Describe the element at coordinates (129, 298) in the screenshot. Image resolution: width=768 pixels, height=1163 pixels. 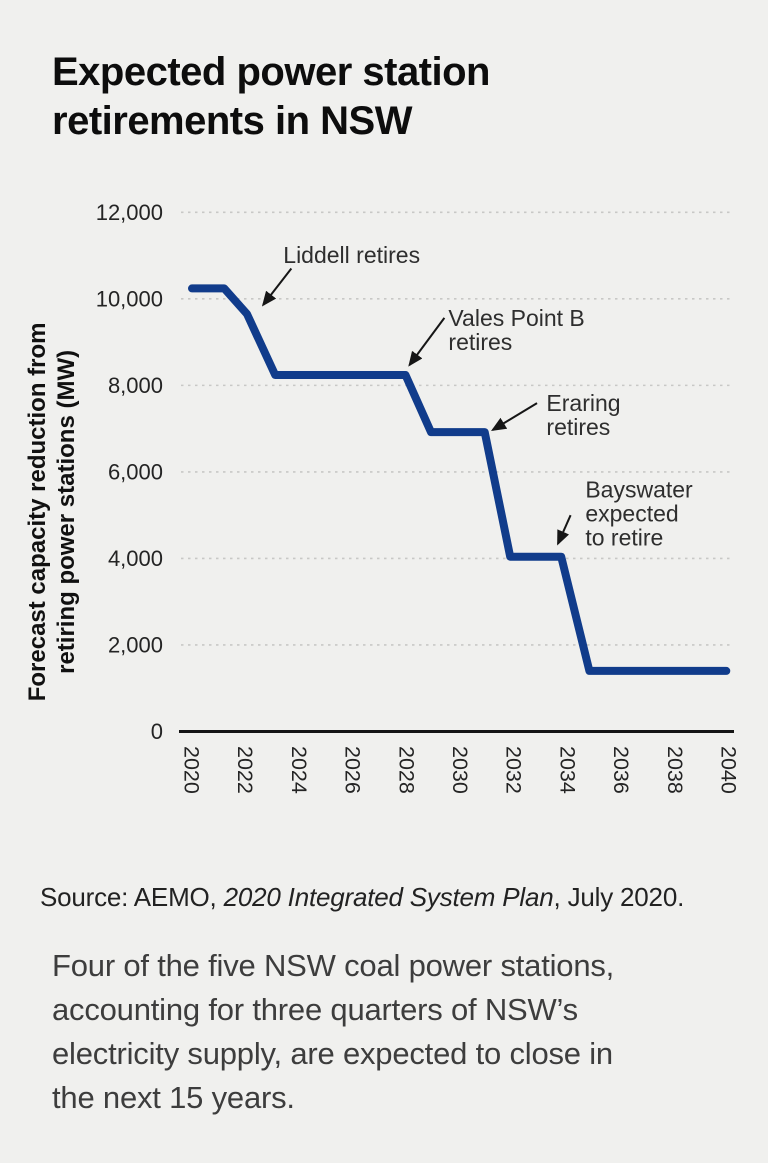
I see `svg-text: 10,000` at that location.